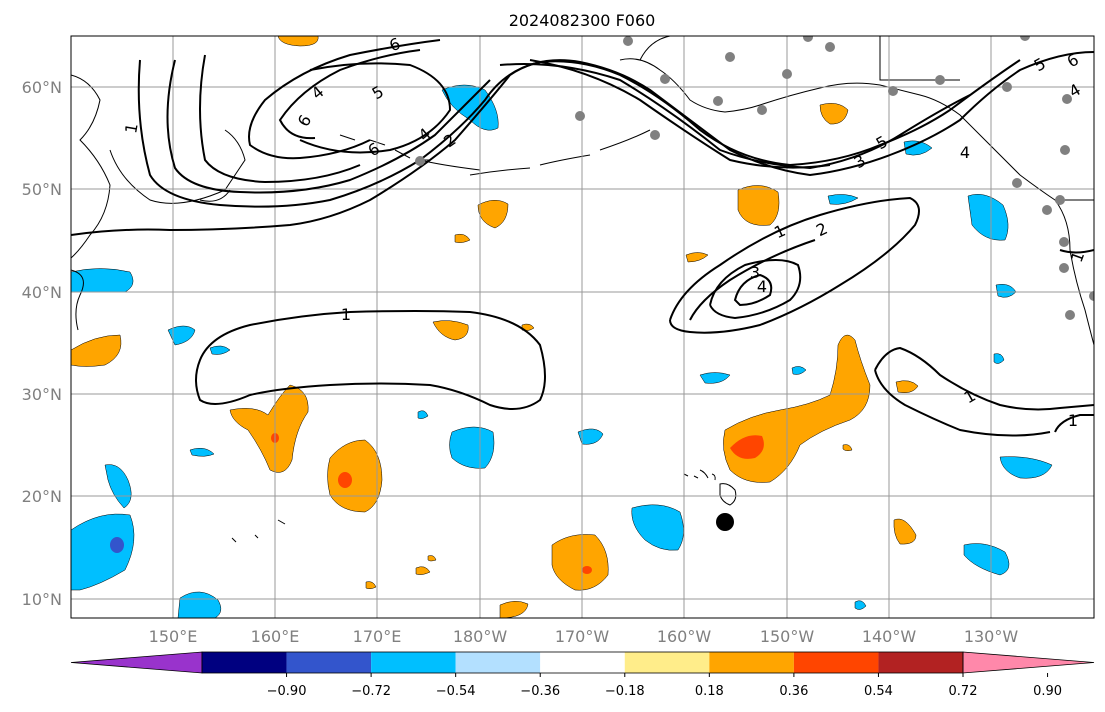  I want to click on lon-label: 160°E, so click(275, 636).